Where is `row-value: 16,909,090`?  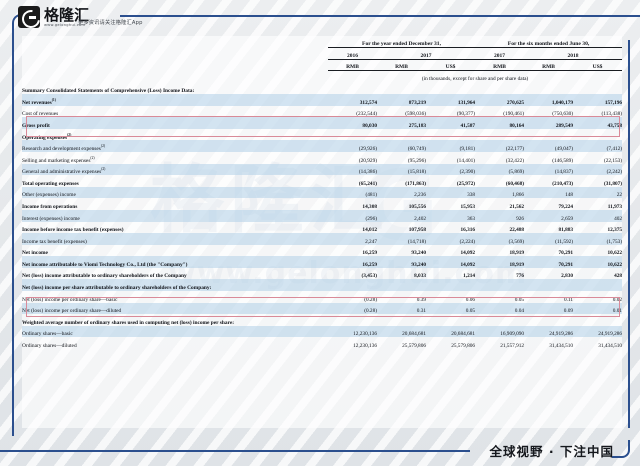
row-value: 16,909,090 is located at coordinates (500, 331).